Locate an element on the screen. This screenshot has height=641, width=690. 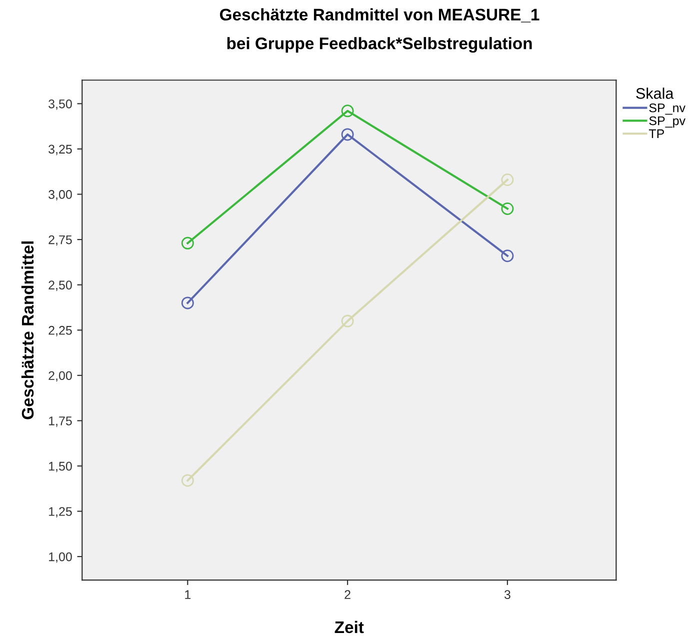
y-tick-label: 2,00 is located at coordinates (60, 376).